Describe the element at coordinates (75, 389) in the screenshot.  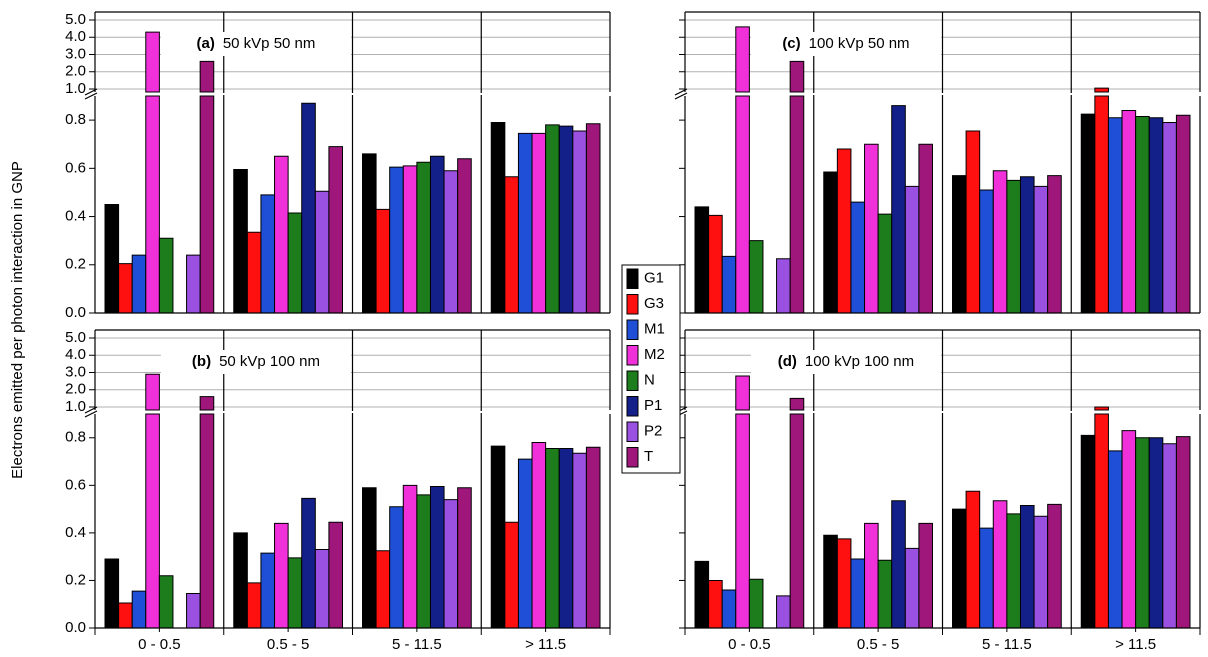
I see `y-tick-label: 2.0` at that location.